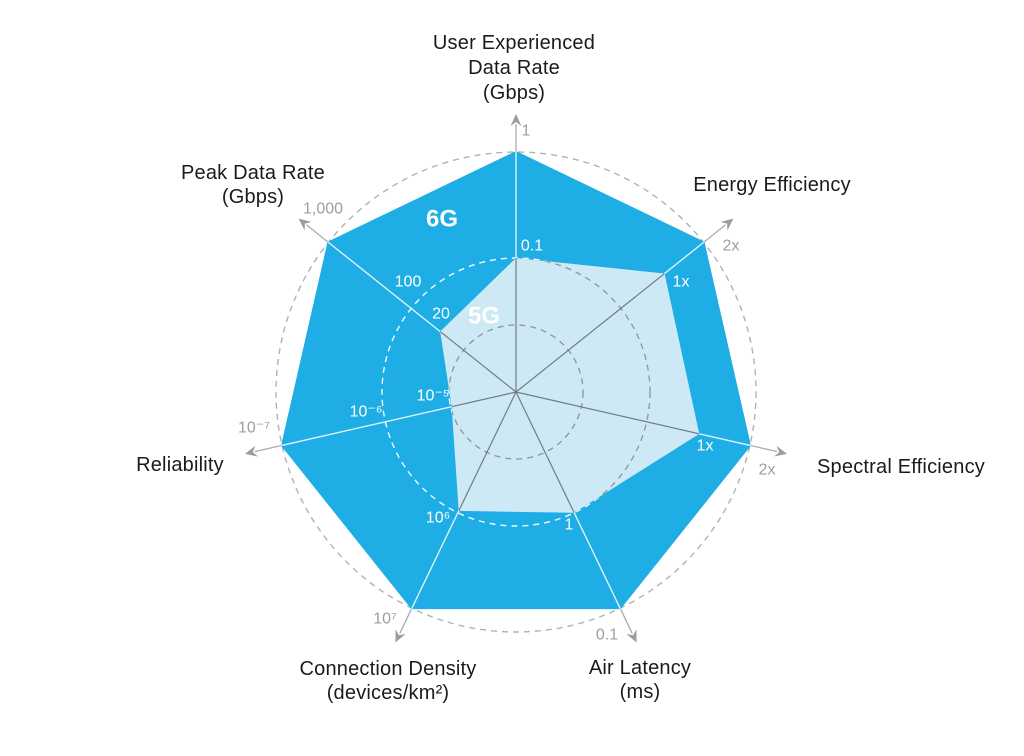 The width and height of the screenshot is (1024, 756). I want to click on reliability-tick-label: 10⁻⁶, so click(366, 412).